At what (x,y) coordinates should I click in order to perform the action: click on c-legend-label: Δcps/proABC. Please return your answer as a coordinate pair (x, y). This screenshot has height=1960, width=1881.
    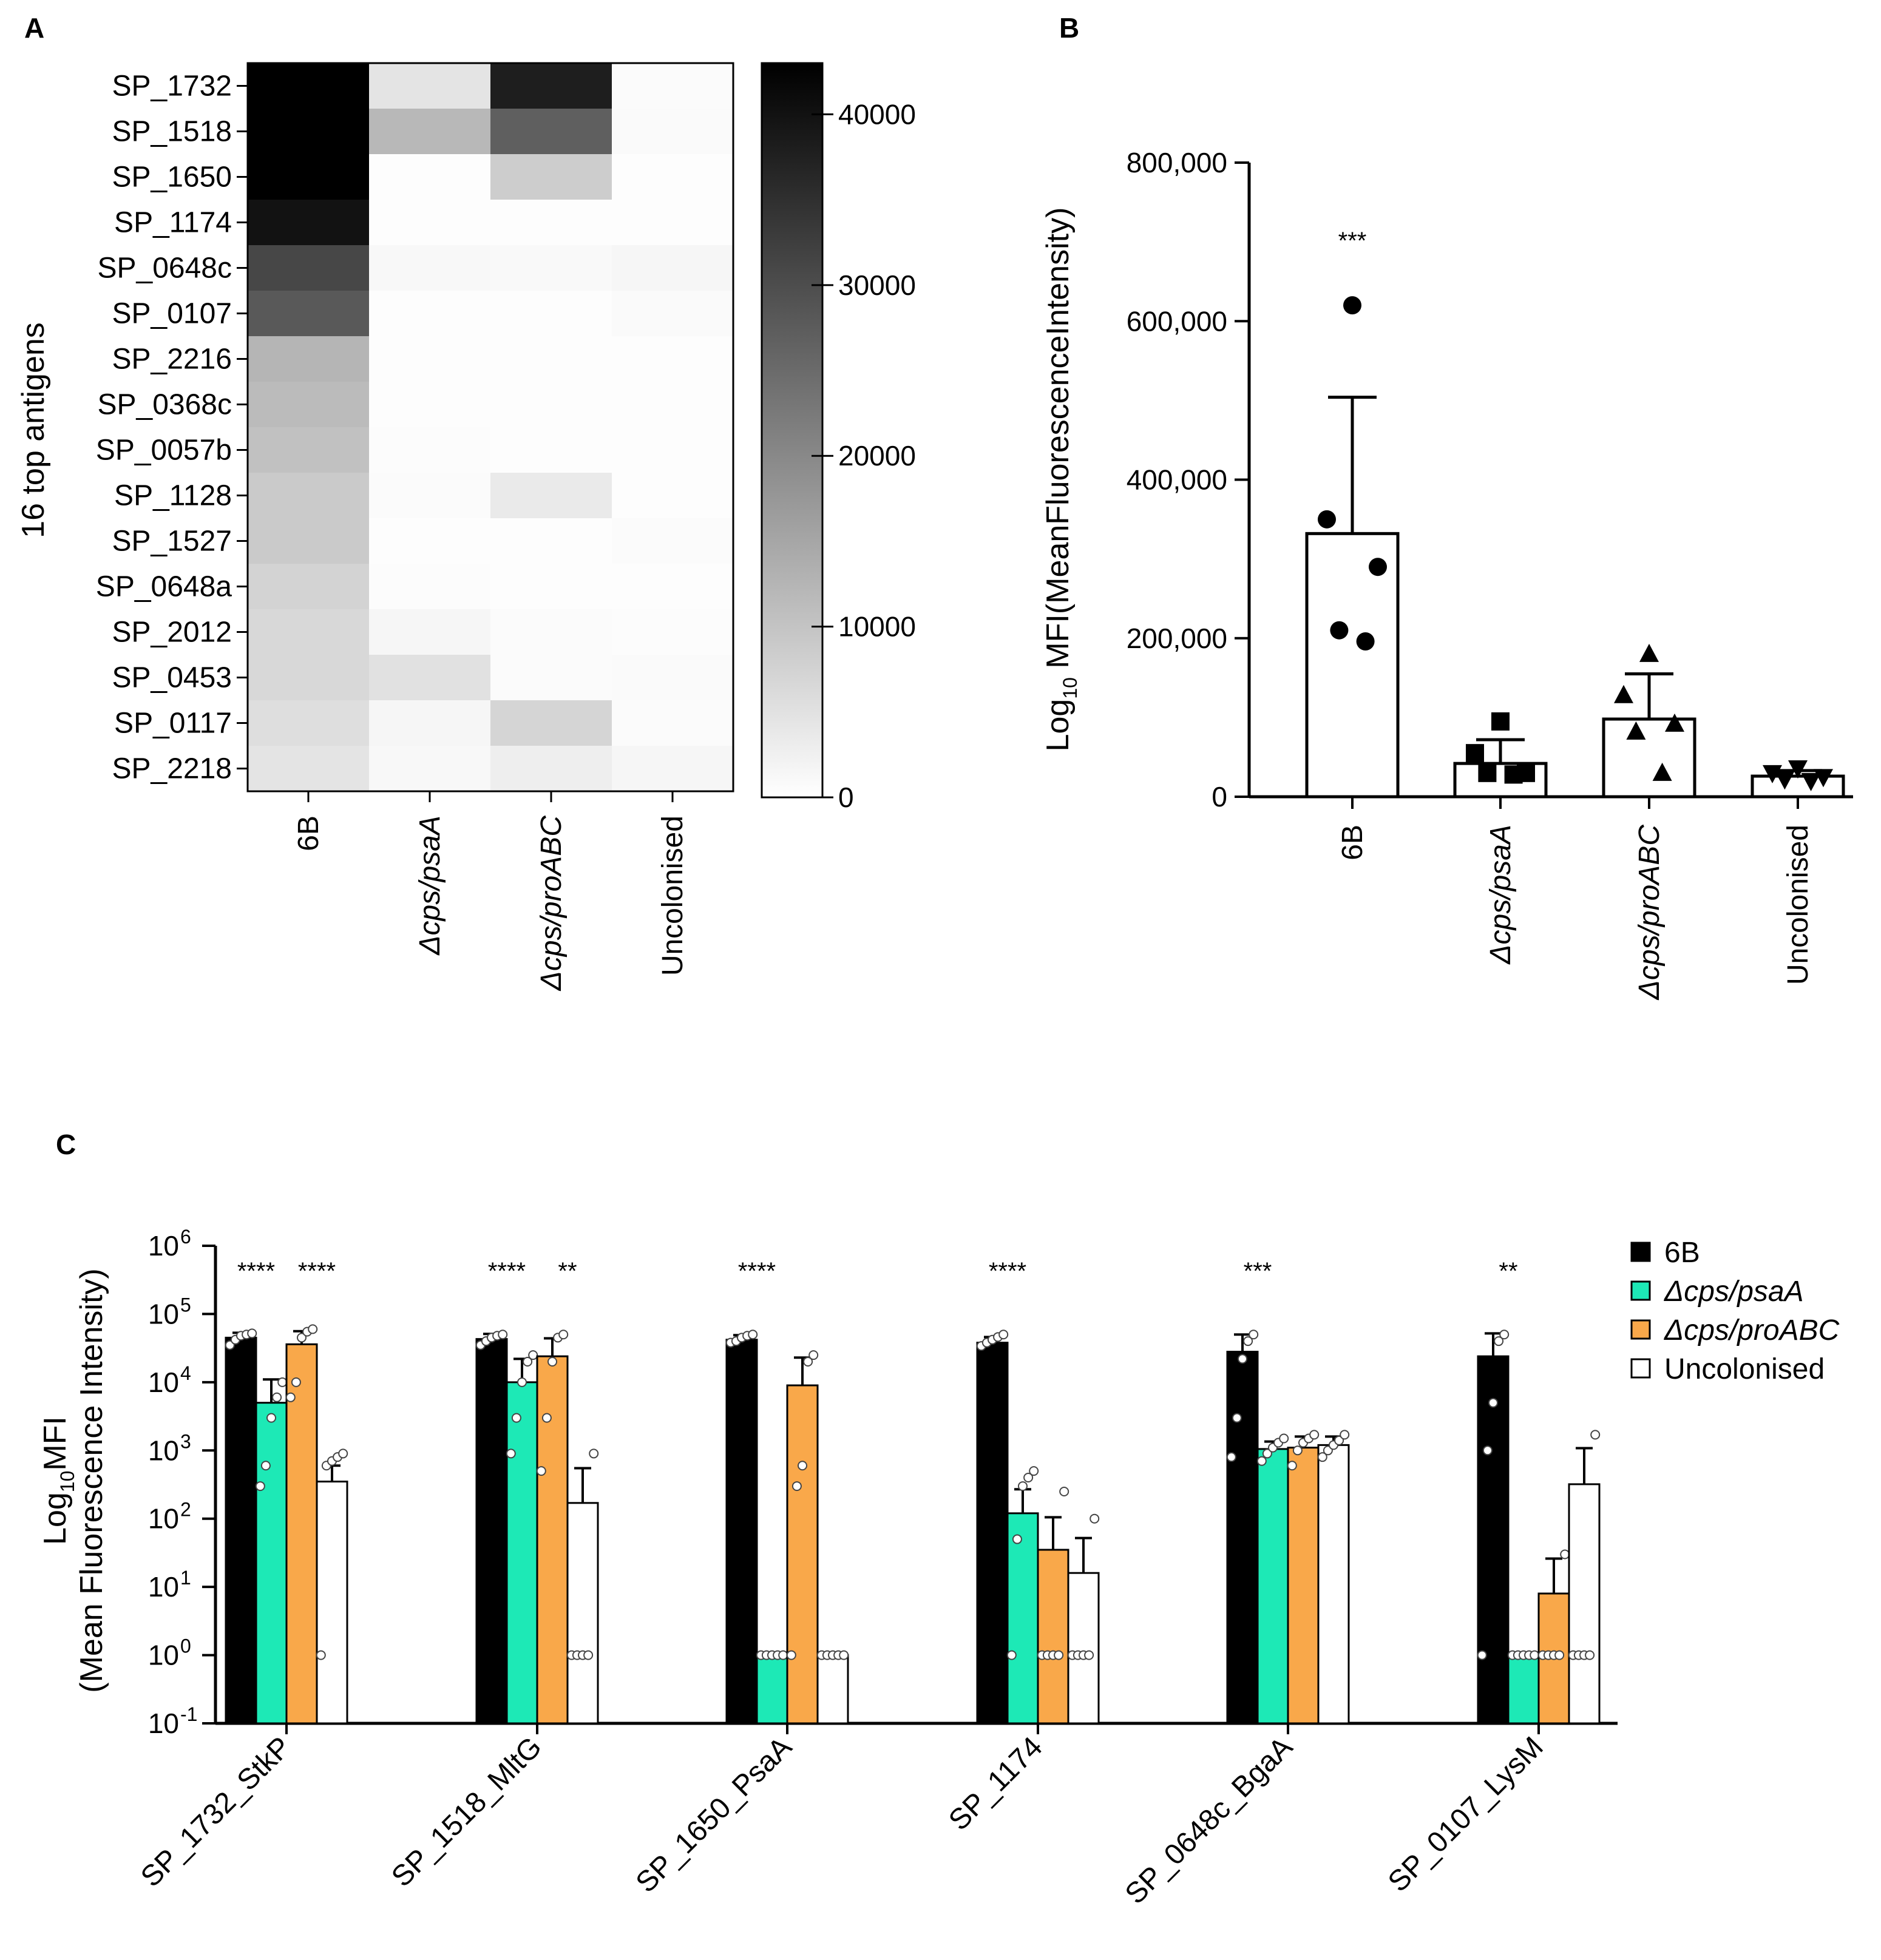
    Looking at the image, I should click on (1752, 1331).